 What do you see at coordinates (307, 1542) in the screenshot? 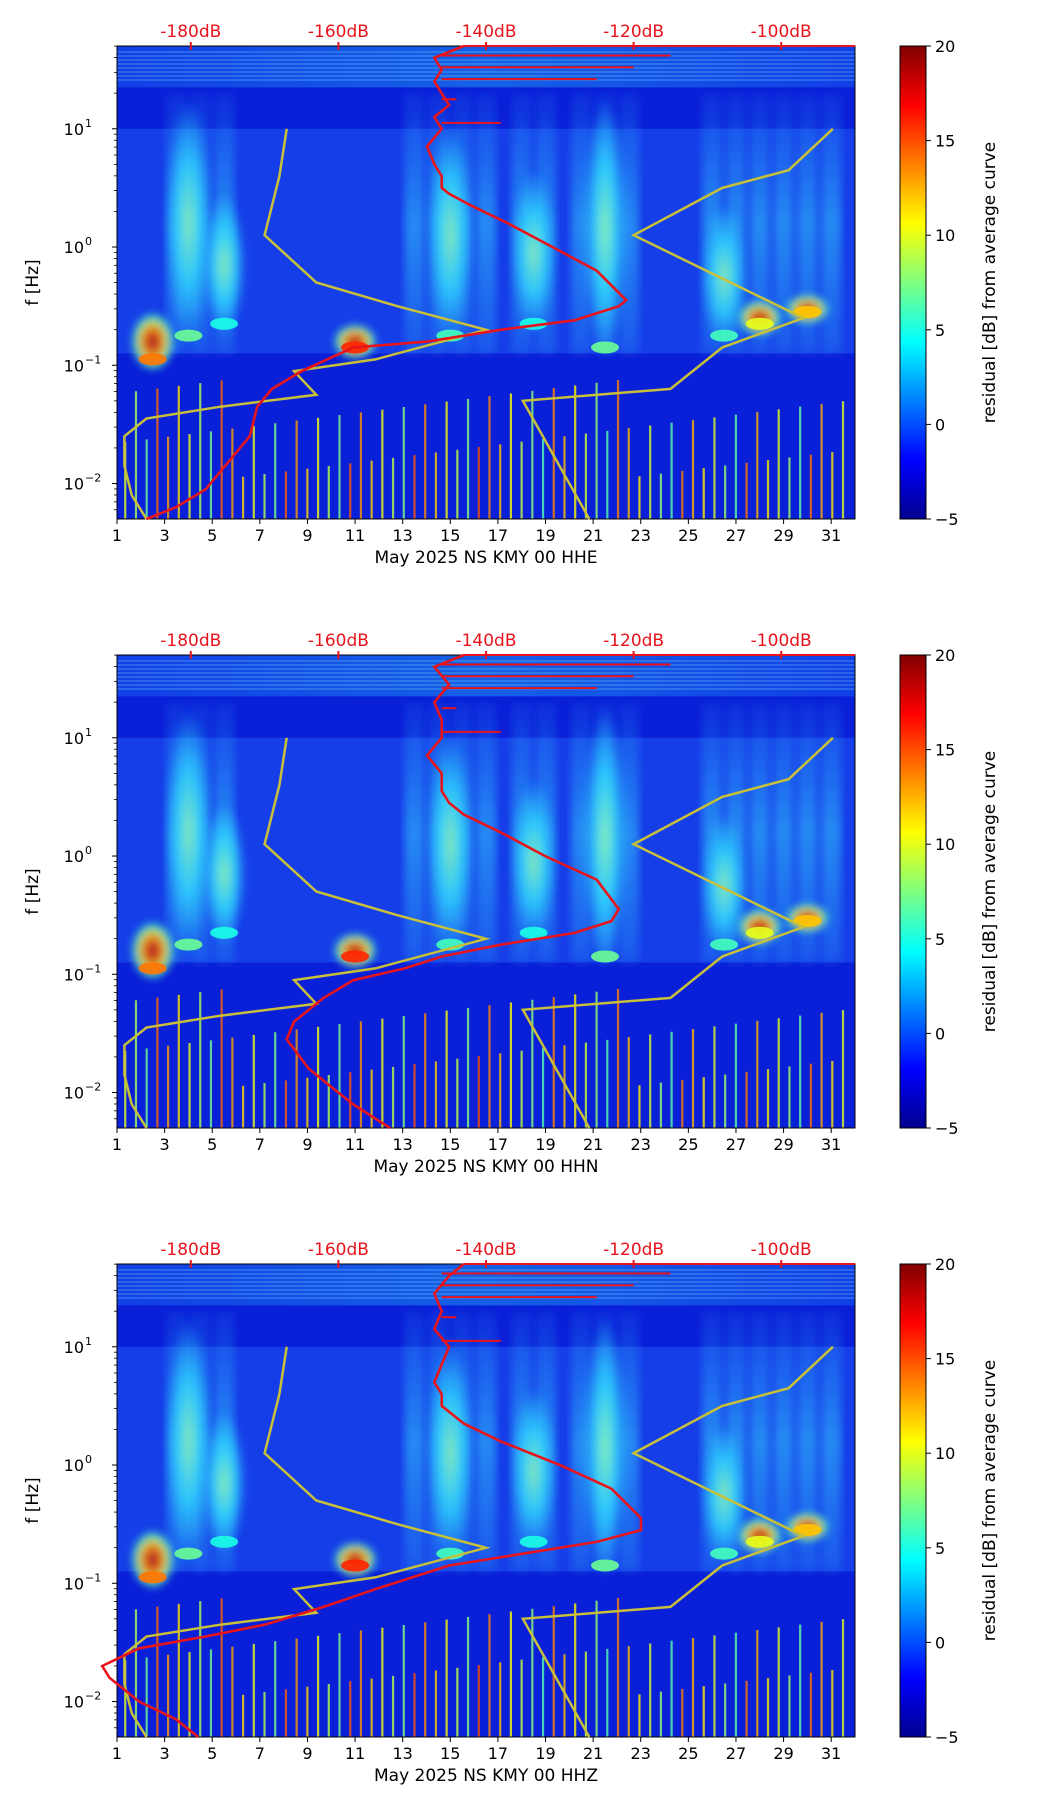
I see `noise-model-low-curve` at bounding box center [307, 1542].